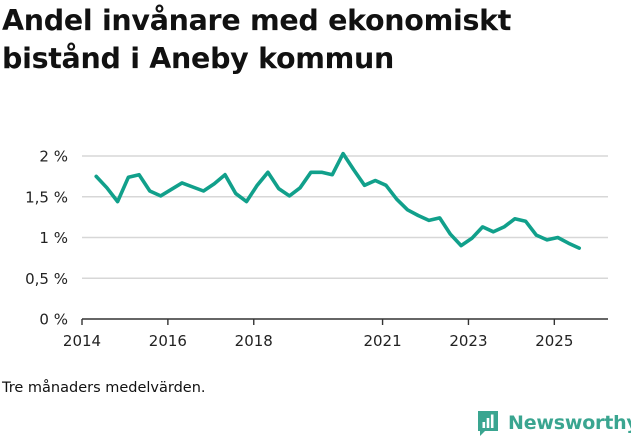 The width and height of the screenshot is (631, 439). What do you see at coordinates (82, 341) in the screenshot?
I see `x-tick-label: 2014` at bounding box center [82, 341].